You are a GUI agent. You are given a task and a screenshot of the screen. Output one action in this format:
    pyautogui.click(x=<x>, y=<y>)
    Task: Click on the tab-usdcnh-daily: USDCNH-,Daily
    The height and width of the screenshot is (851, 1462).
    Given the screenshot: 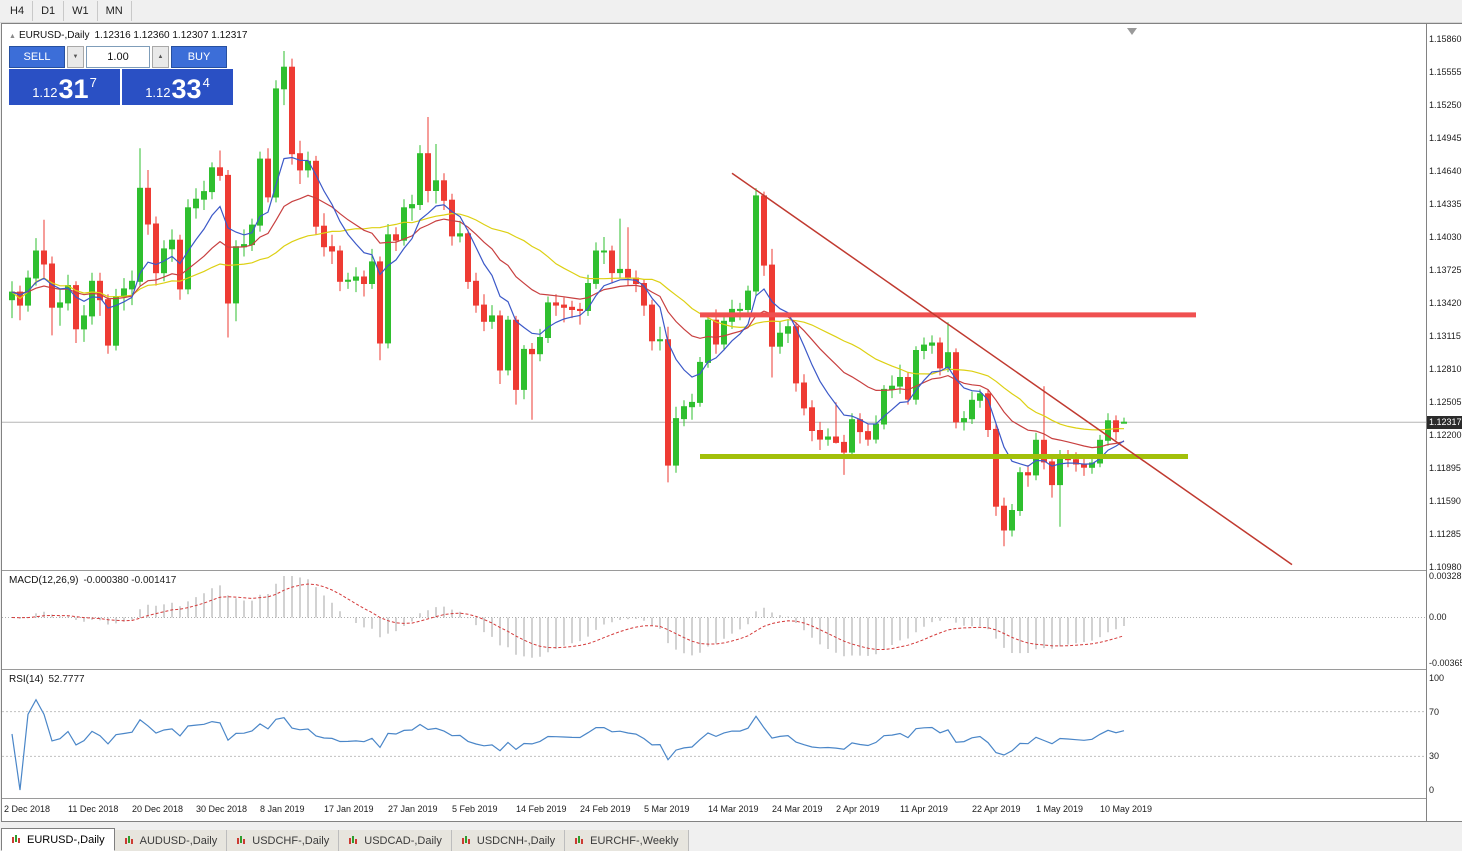 What is the action you would take?
    pyautogui.click(x=508, y=840)
    